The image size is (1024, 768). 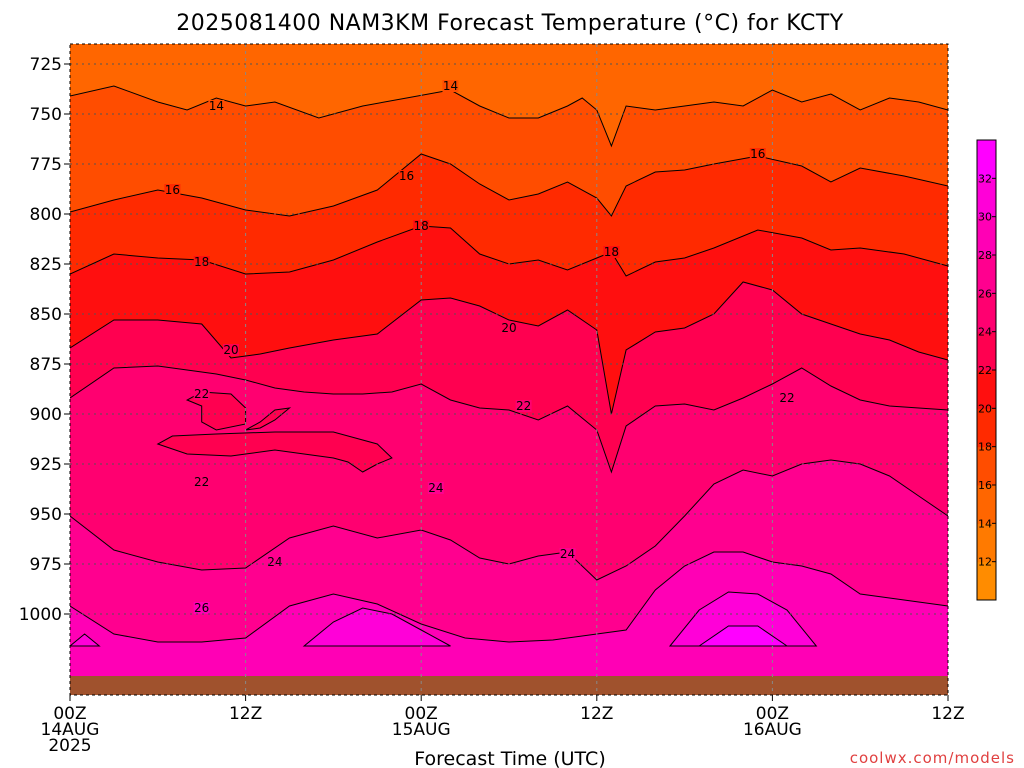 I want to click on ytick-label-800: 800, so click(x=46, y=215).